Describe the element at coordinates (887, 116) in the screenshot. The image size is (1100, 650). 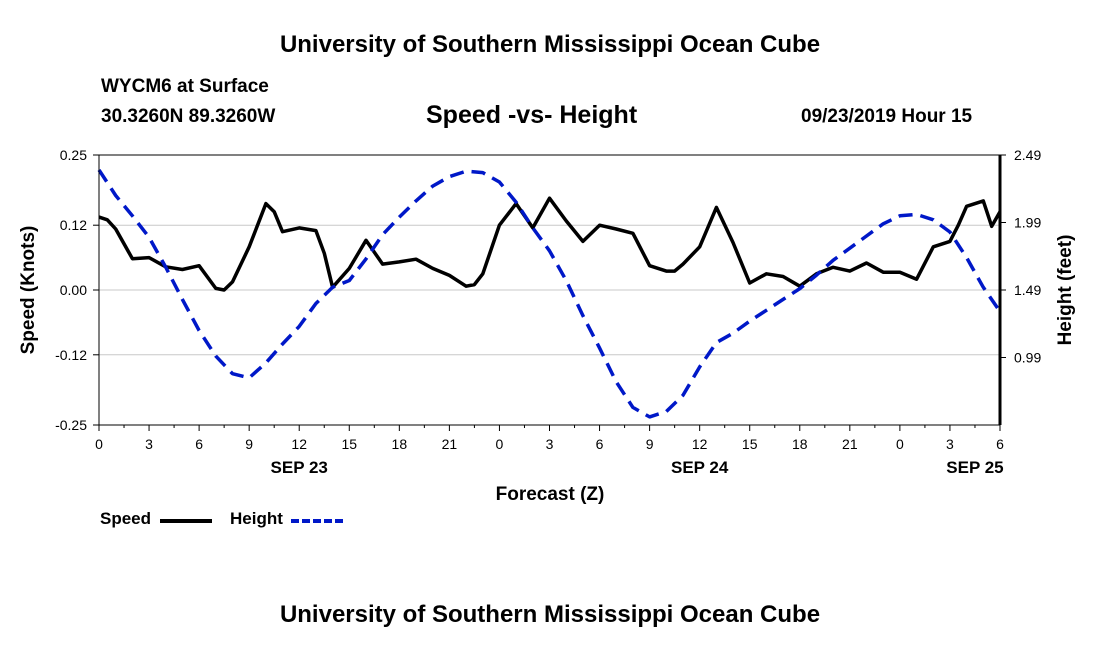
I see `datetime-label: 09/23/2019 Hour 15` at that location.